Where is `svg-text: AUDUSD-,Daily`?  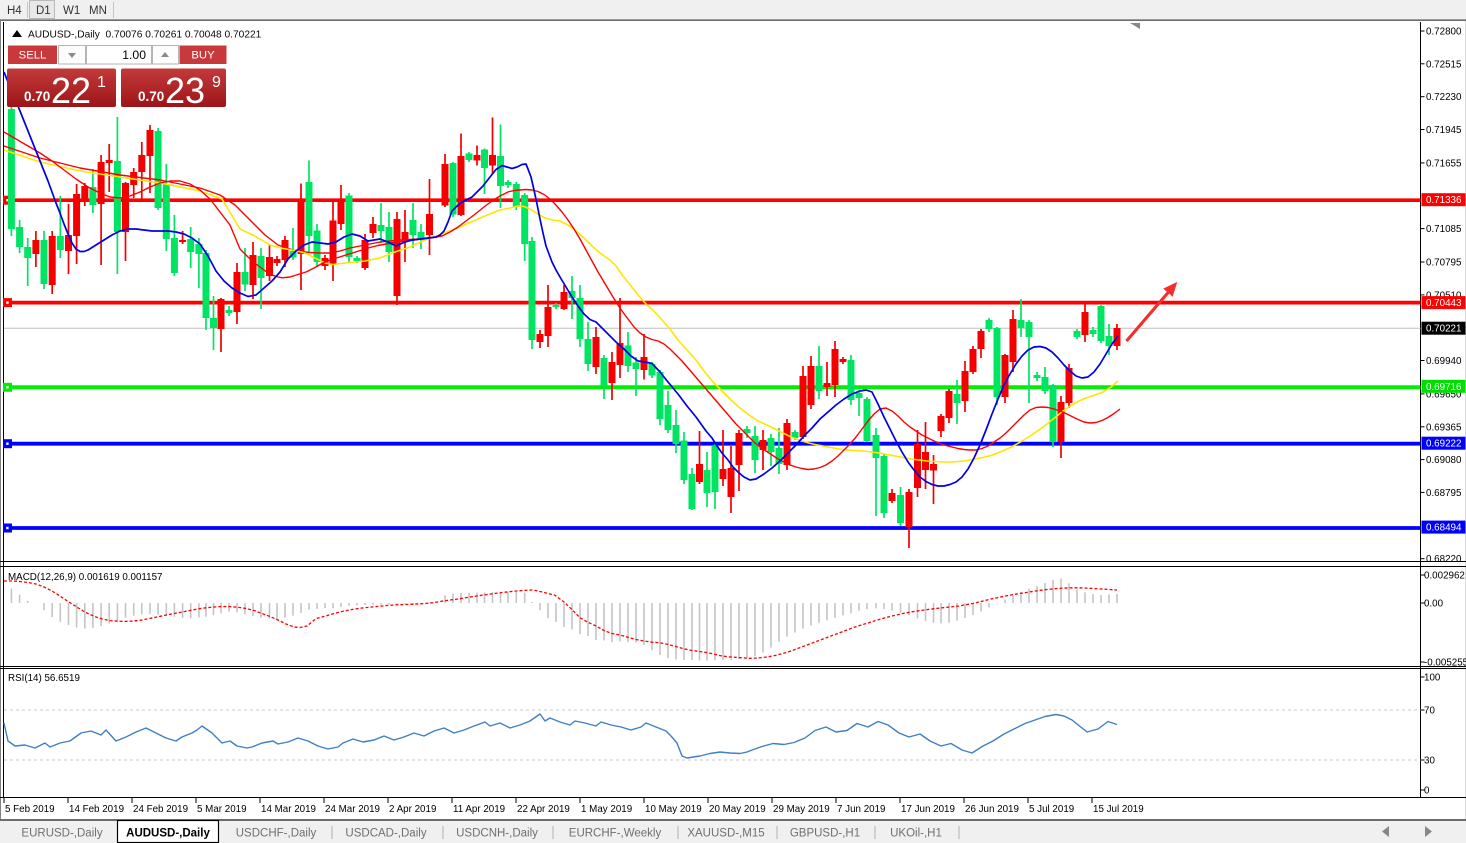
svg-text: AUDUSD-,Daily is located at coordinates (168, 834).